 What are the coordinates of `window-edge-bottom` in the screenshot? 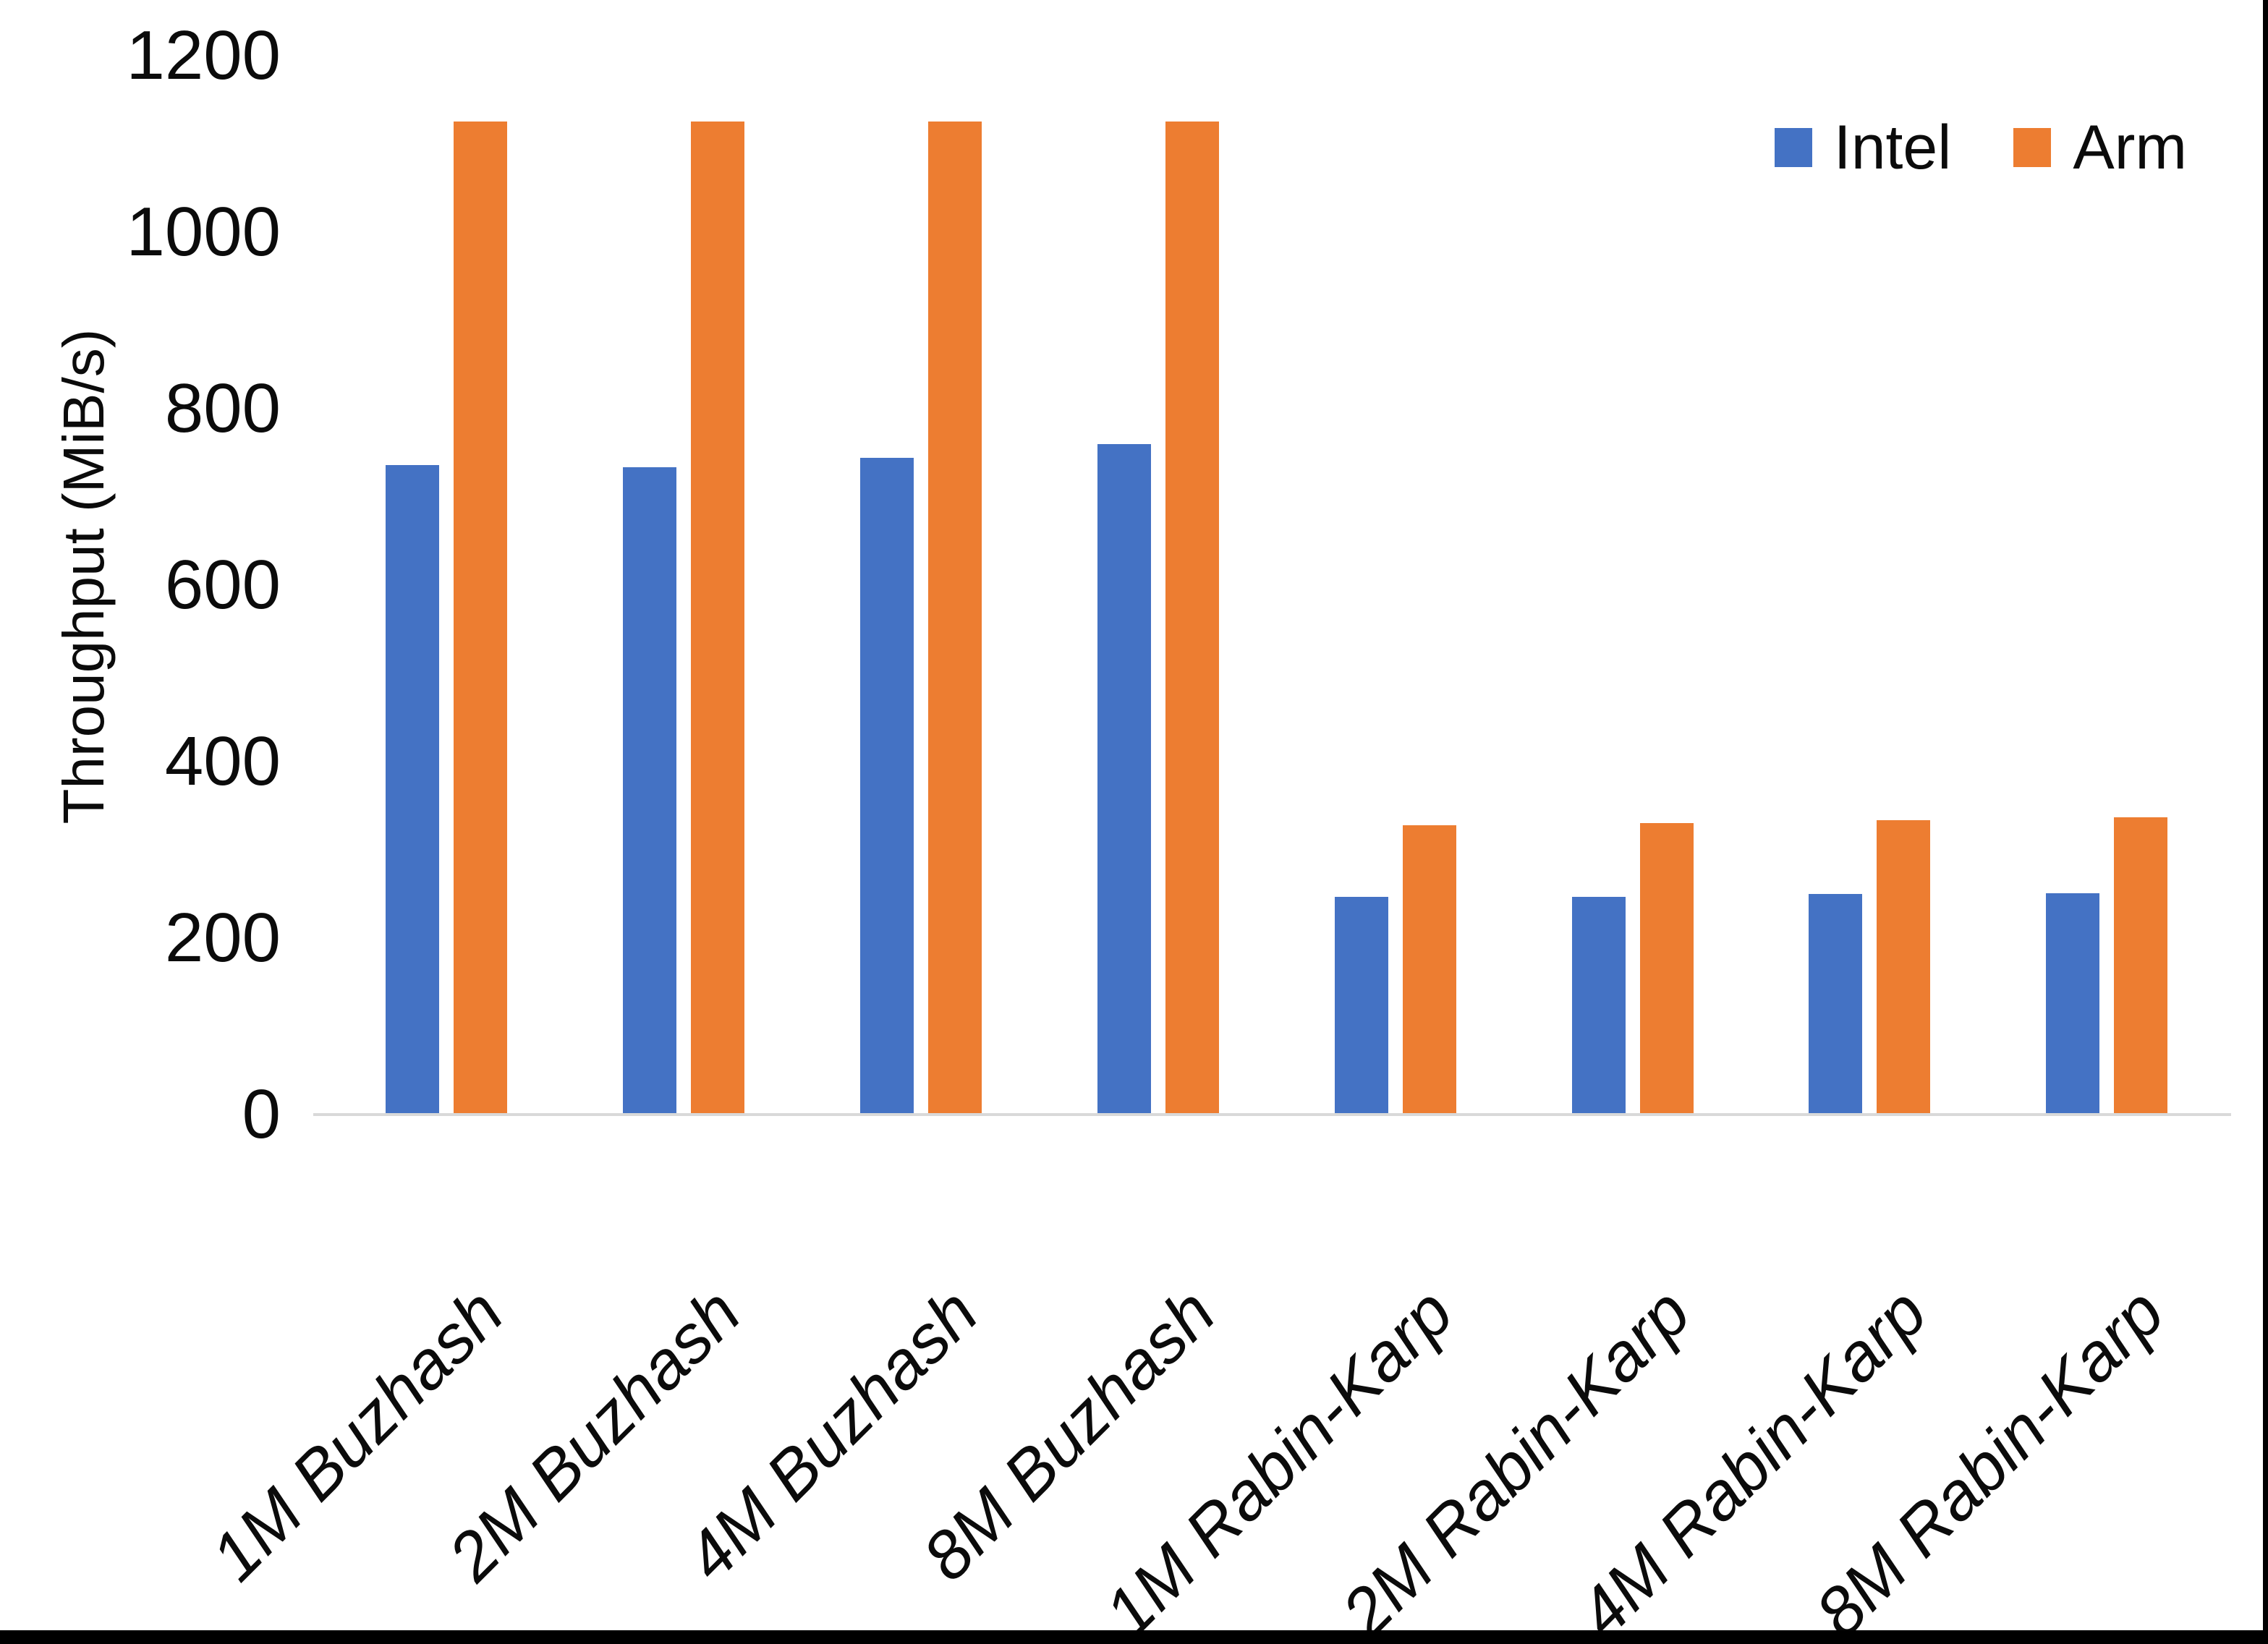 It's located at (1134, 1637).